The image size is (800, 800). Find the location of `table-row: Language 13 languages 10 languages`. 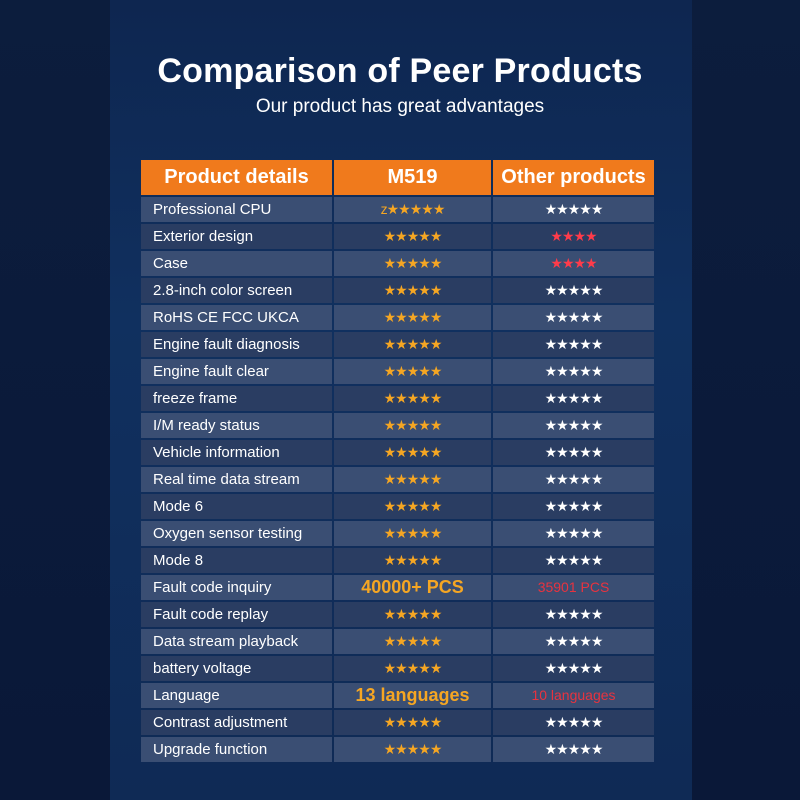

table-row: Language 13 languages 10 languages is located at coordinates (397, 695).